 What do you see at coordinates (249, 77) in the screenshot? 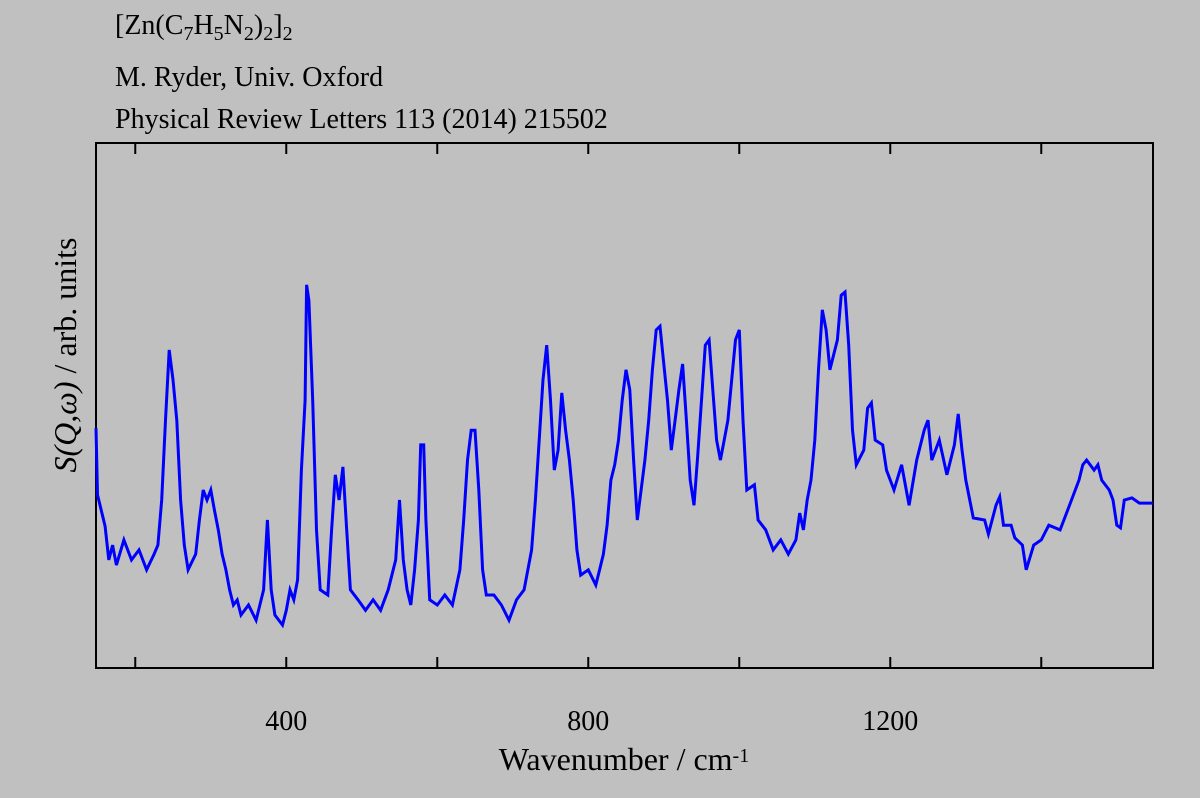
I see `chart-subtitle: M. Ryder, Univ. Oxford` at bounding box center [249, 77].